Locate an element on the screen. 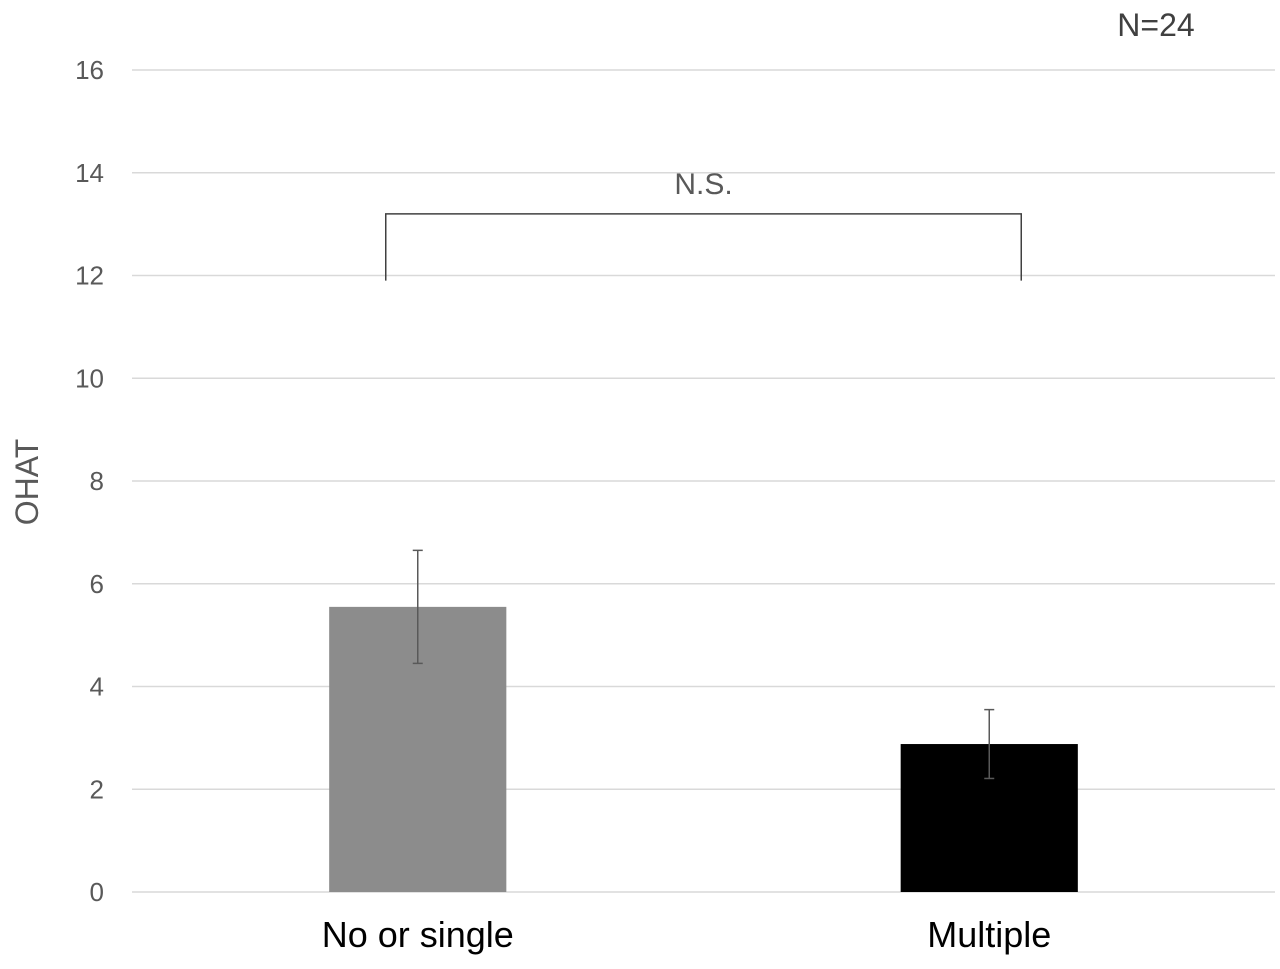 Image resolution: width=1280 pixels, height=969 pixels. y-tick-label: 14 is located at coordinates (89, 173).